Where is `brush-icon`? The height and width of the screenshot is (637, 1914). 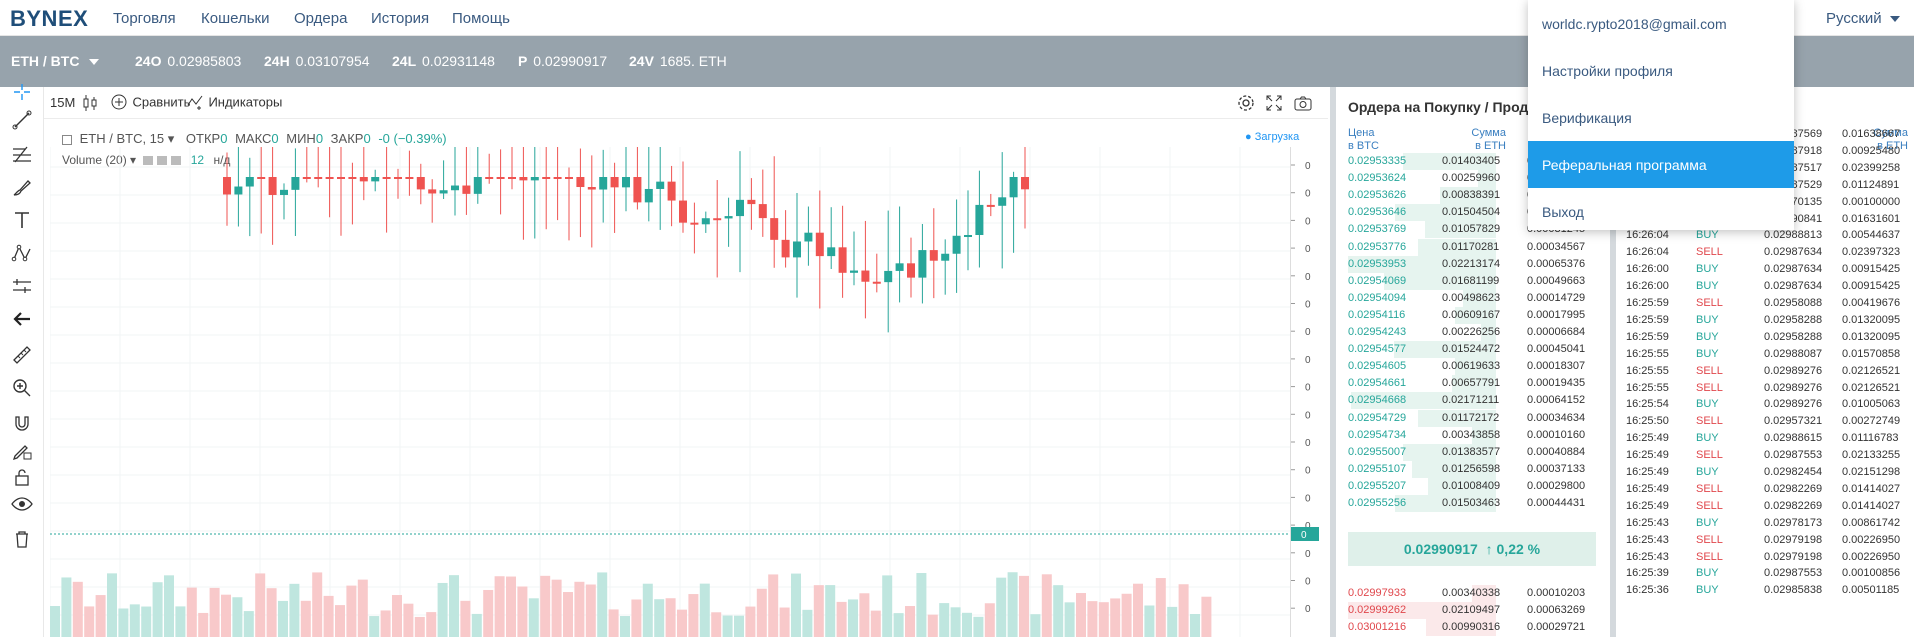
brush-icon is located at coordinates (22, 187).